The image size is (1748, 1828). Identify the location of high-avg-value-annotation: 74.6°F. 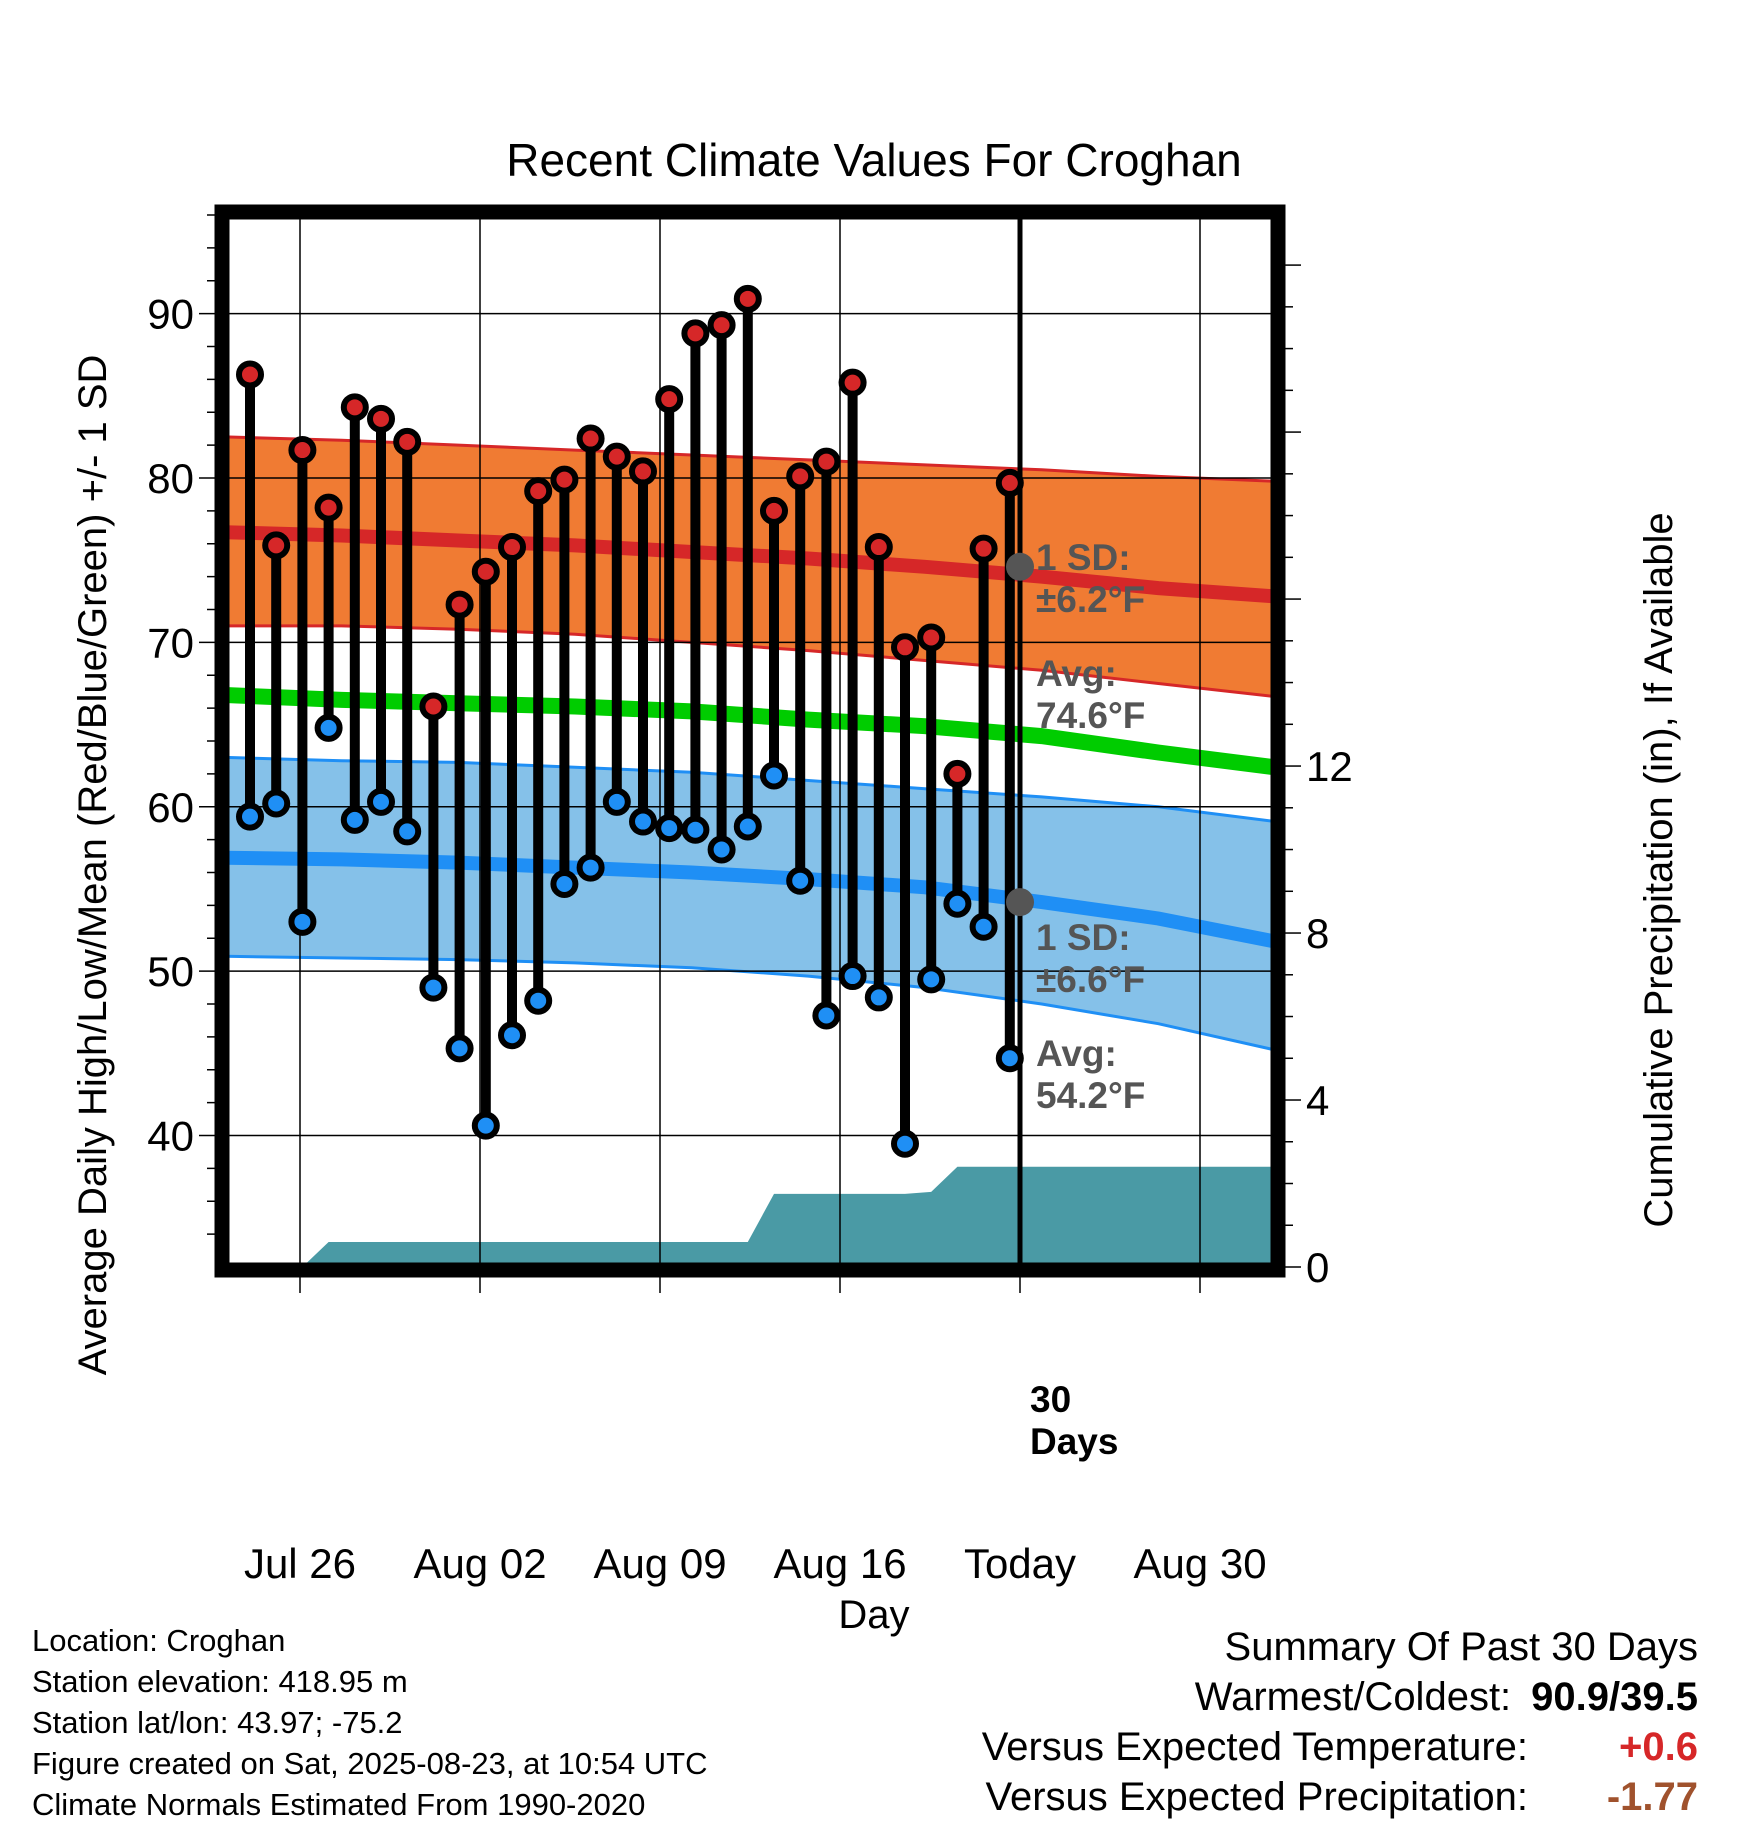
(1090, 715).